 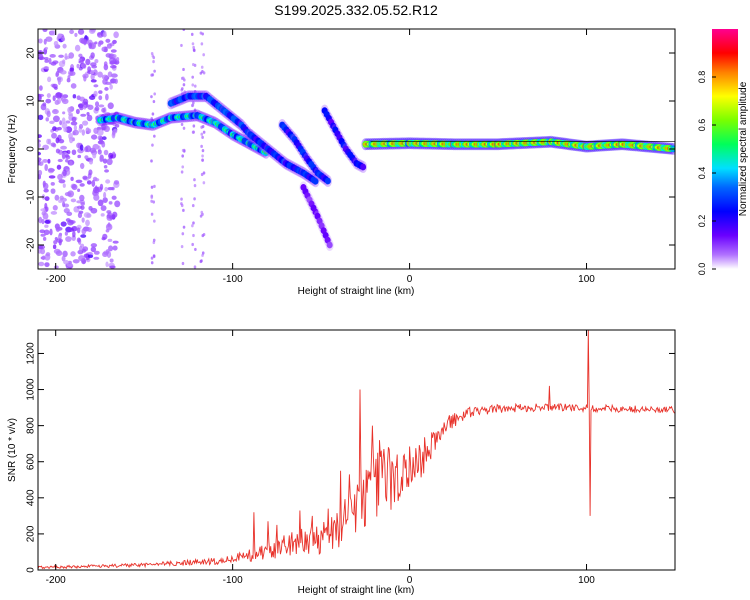 What do you see at coordinates (410, 580) in the screenshot?
I see `snr-x-tick-label: 0` at bounding box center [410, 580].